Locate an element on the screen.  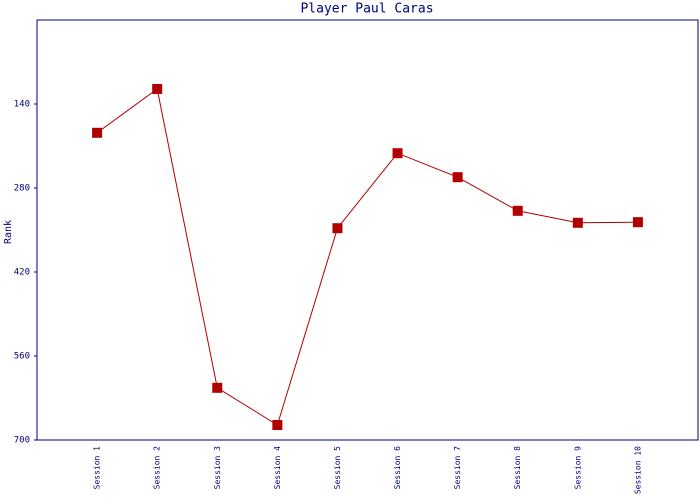
y-tick-label: 280 is located at coordinates (22, 189).